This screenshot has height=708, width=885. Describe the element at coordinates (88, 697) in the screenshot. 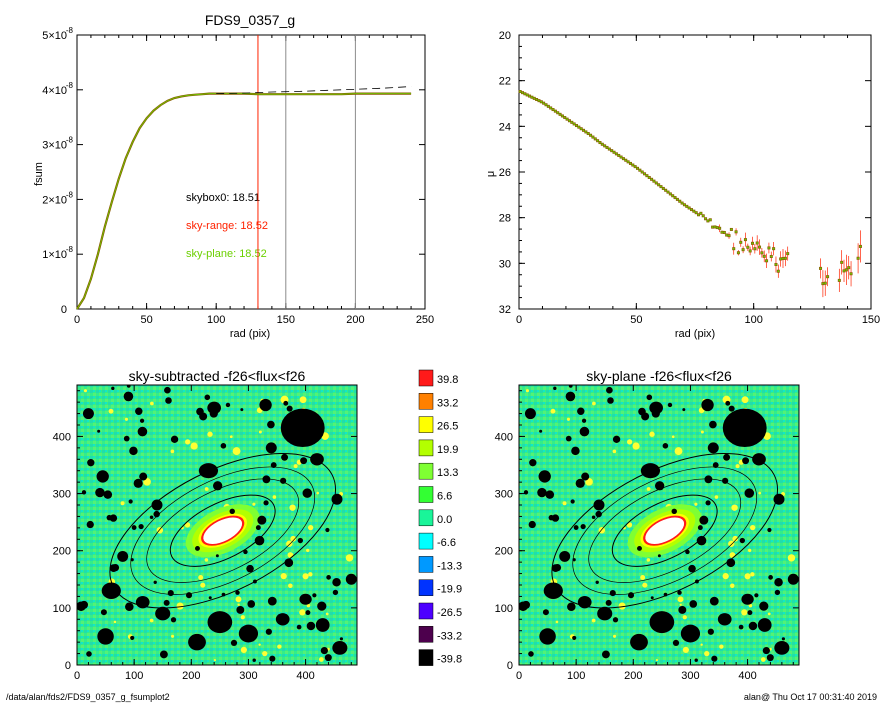

I see `footer-path: /data/alan/fds2/FDS9_0357_g_fsumplot2` at that location.